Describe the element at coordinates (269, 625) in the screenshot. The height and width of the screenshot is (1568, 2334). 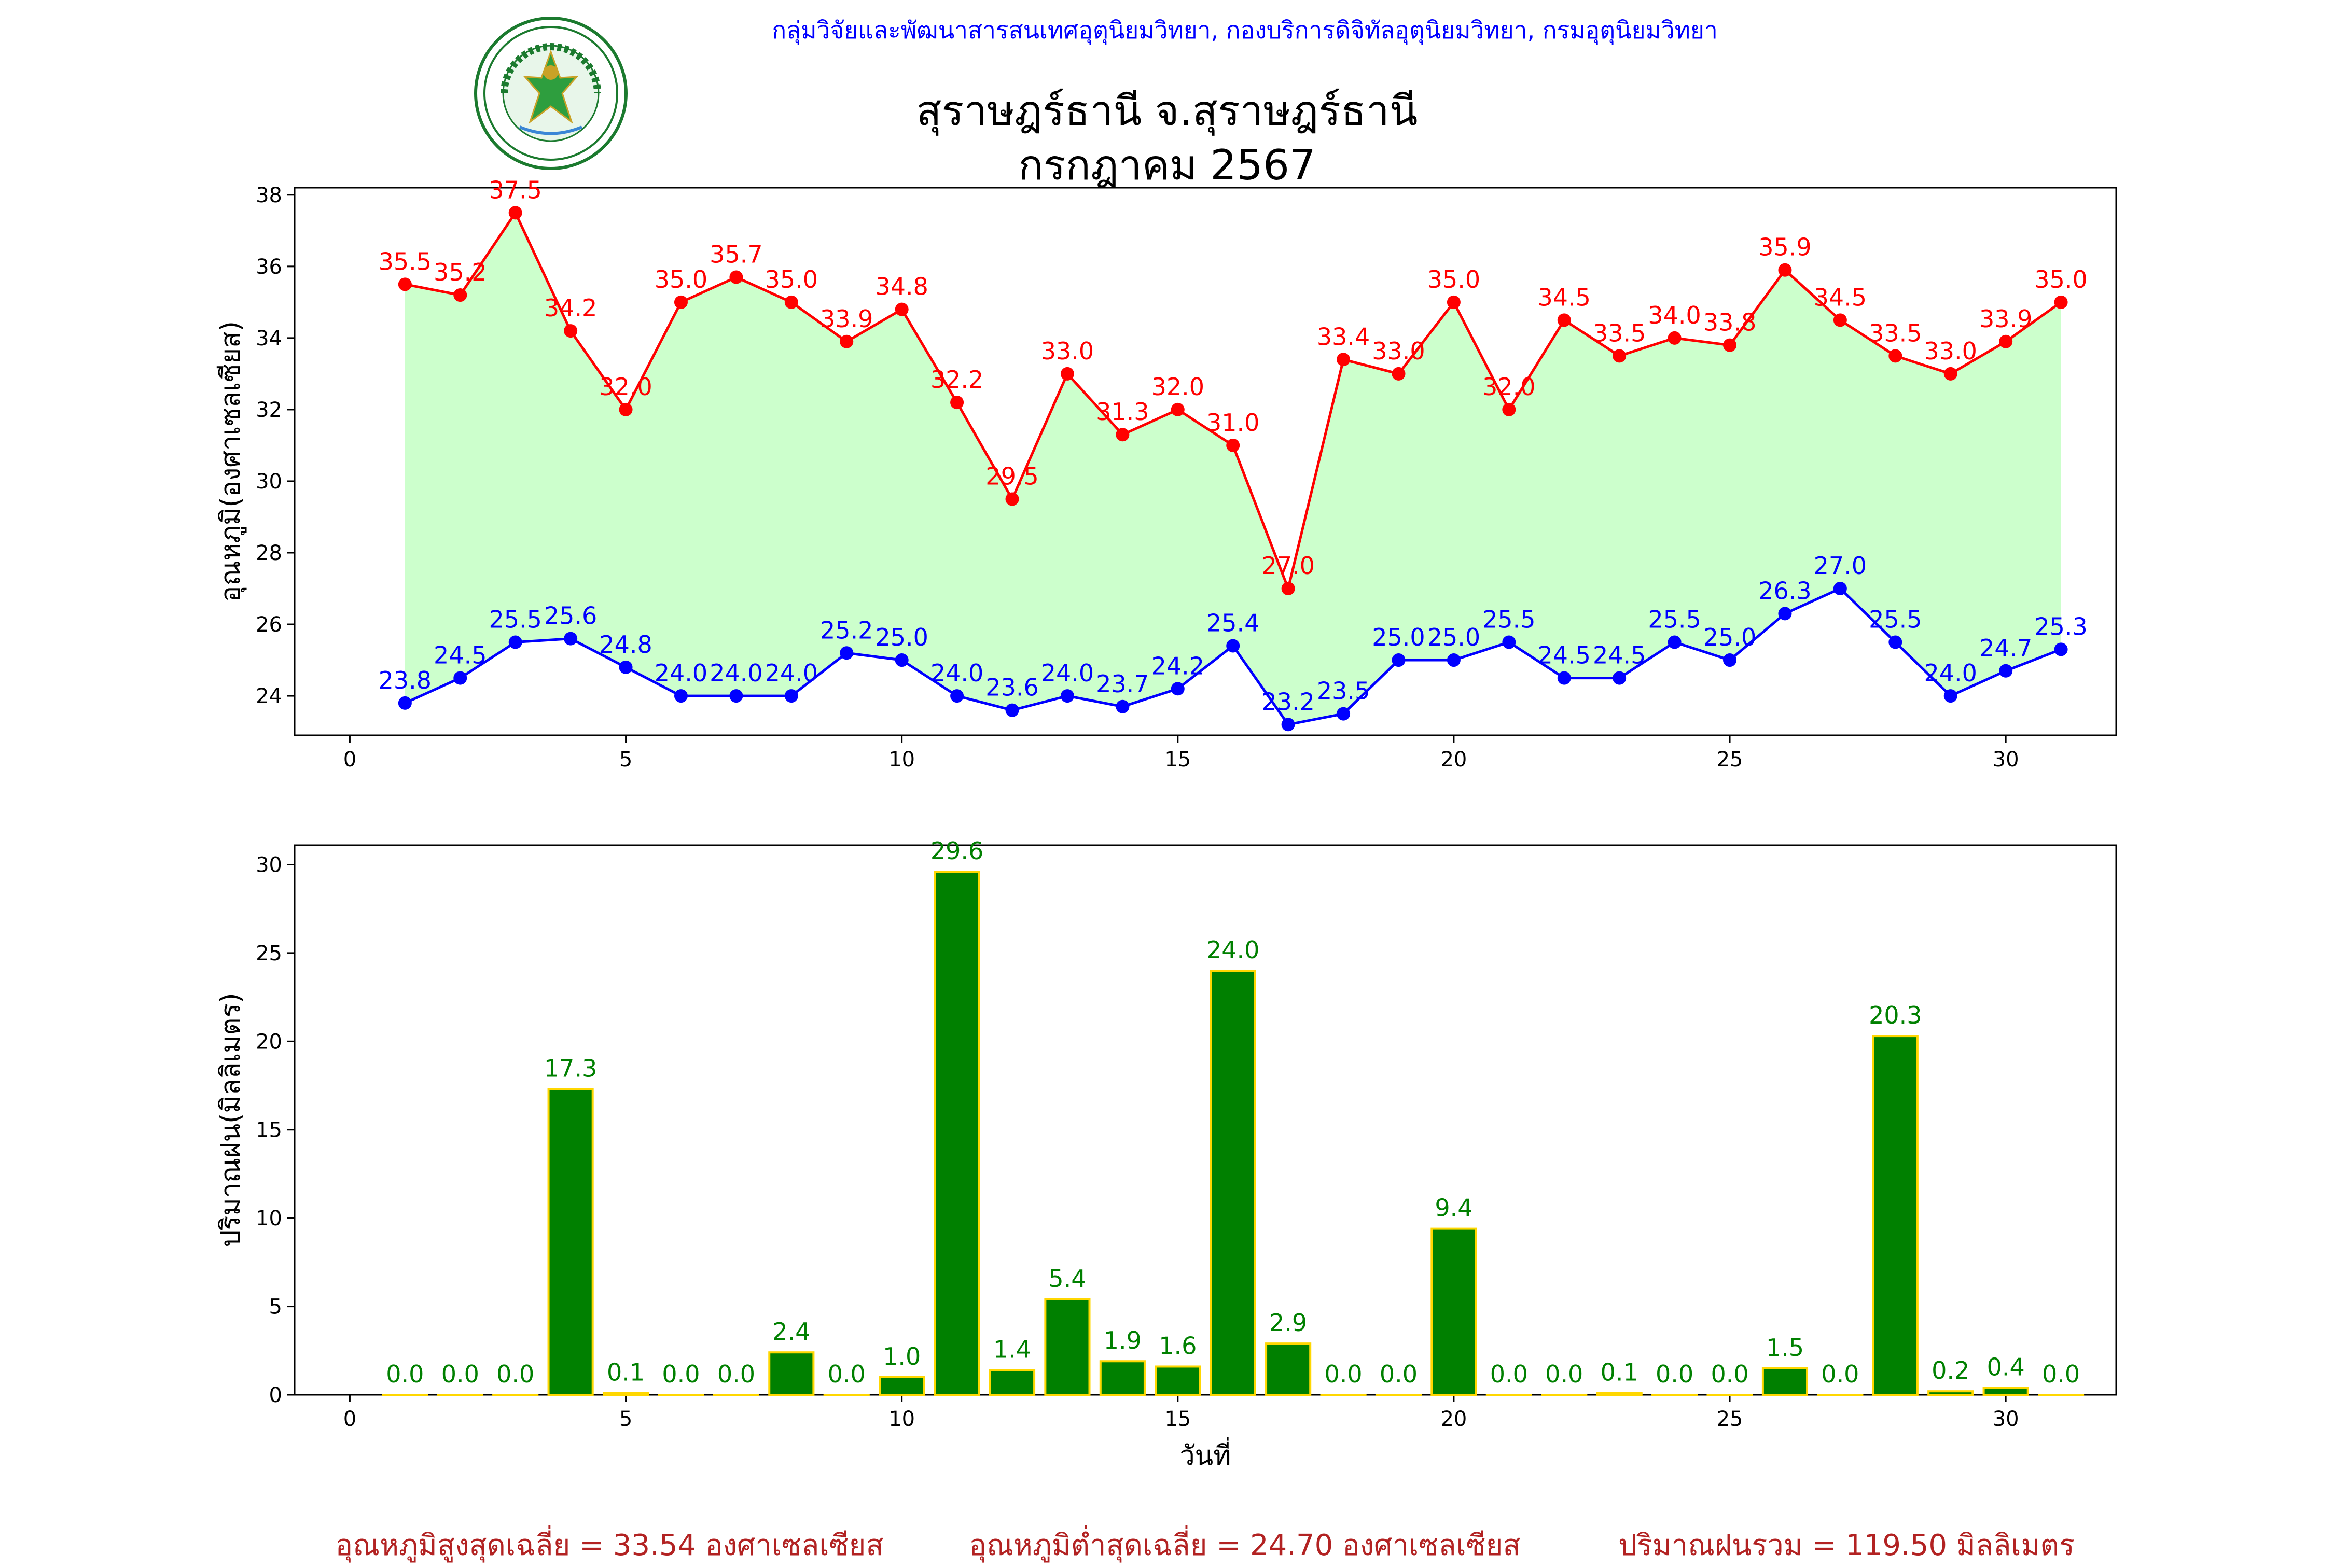
I see `temperature-y-tick-label: 26` at that location.